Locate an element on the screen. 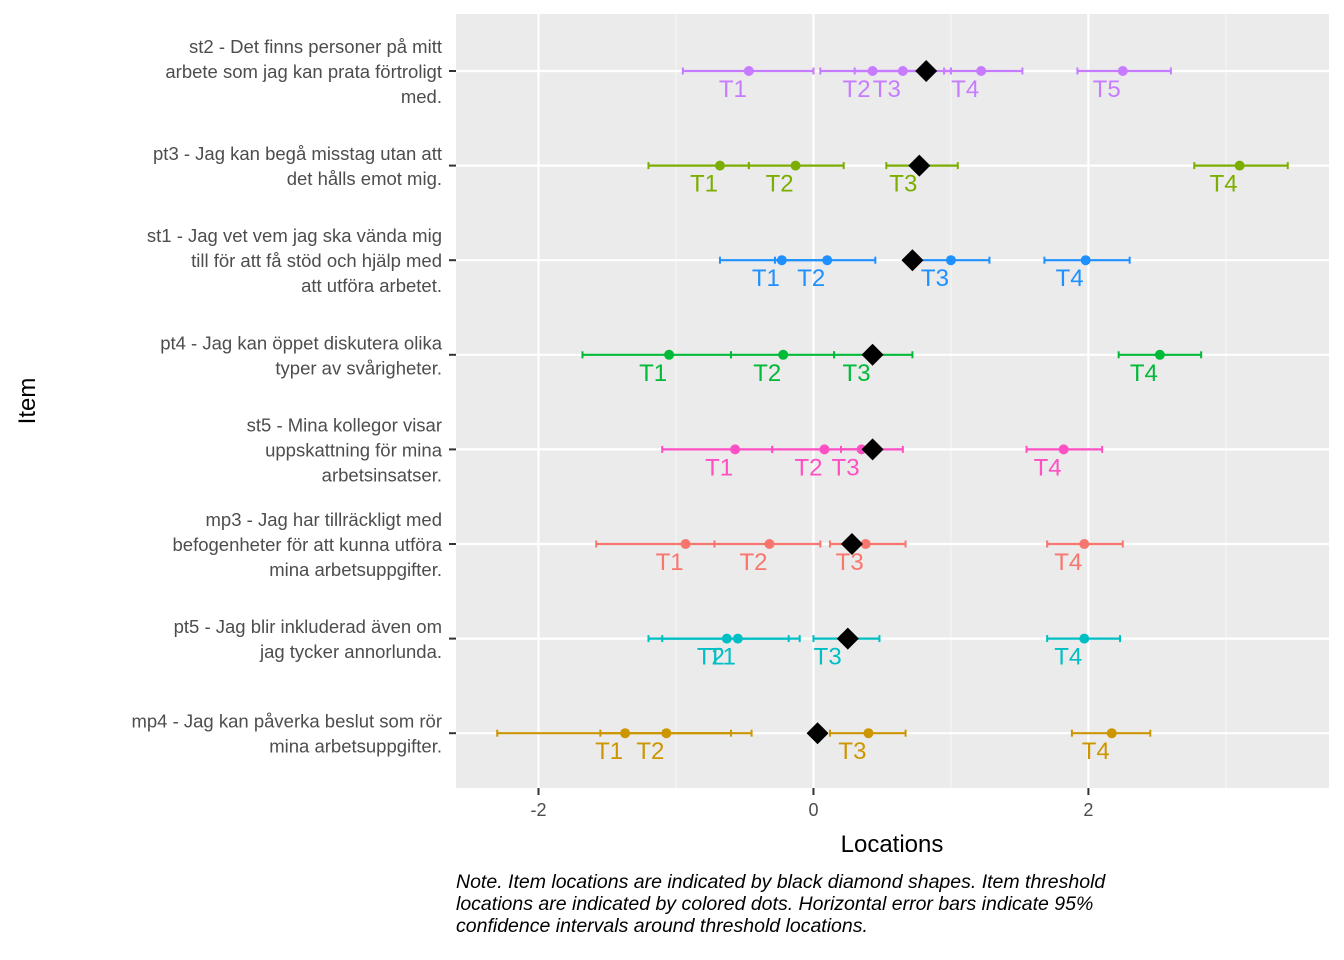 This screenshot has width=1344, height=960. y-tick-label: mp4 - Jag kan påverka beslut som rör is located at coordinates (286, 721).